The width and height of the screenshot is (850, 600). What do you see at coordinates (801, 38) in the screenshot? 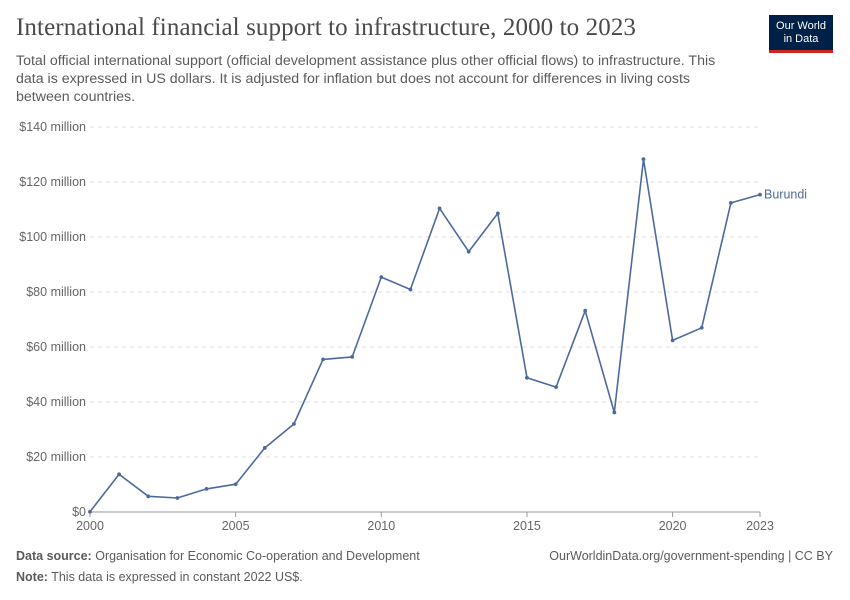
I see `logo-line-2: in Data` at bounding box center [801, 38].